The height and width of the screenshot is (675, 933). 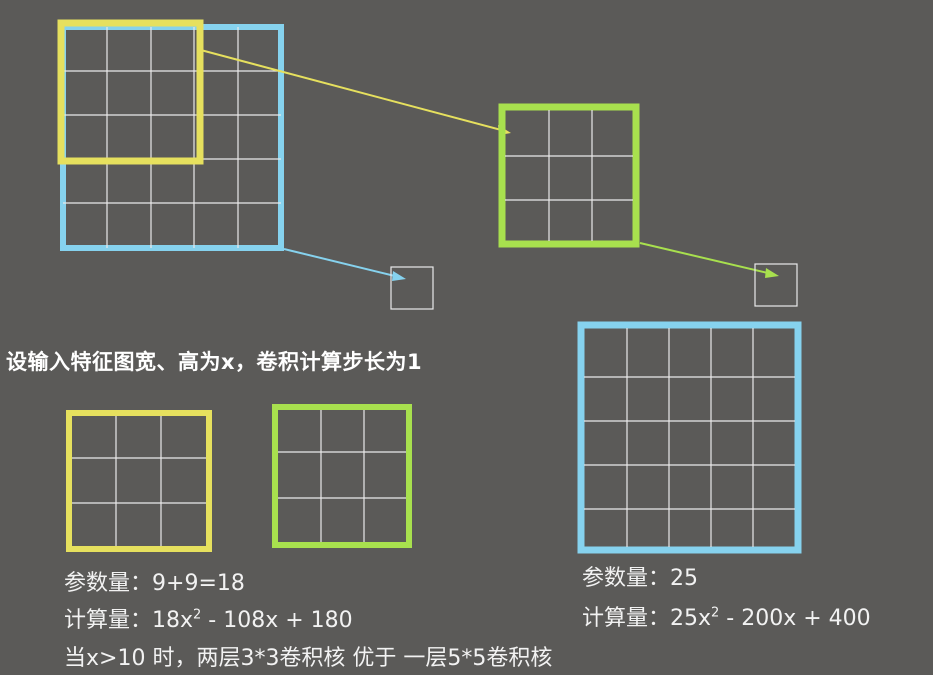 I want to click on right-compute-label: 计算量：, so click(x=626, y=618).